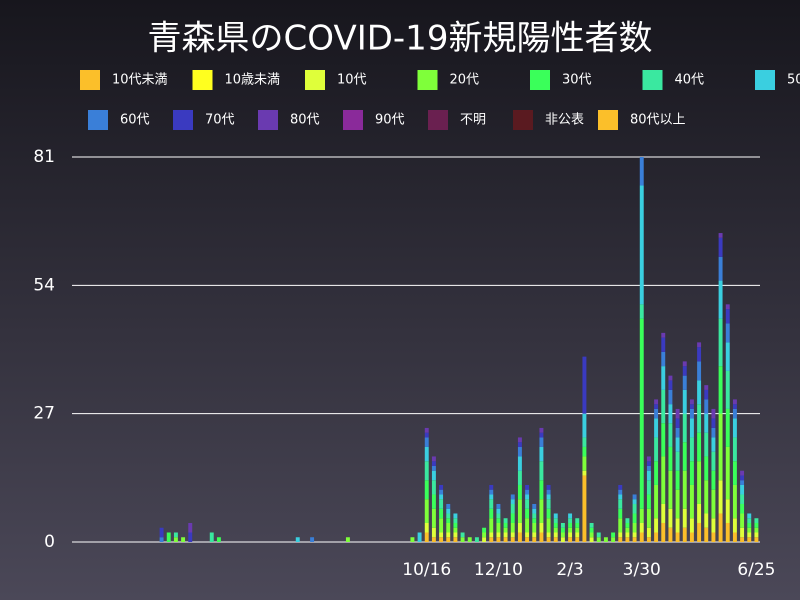 This screenshot has width=800, height=600. I want to click on x-tick-label: 3/30, so click(642, 570).